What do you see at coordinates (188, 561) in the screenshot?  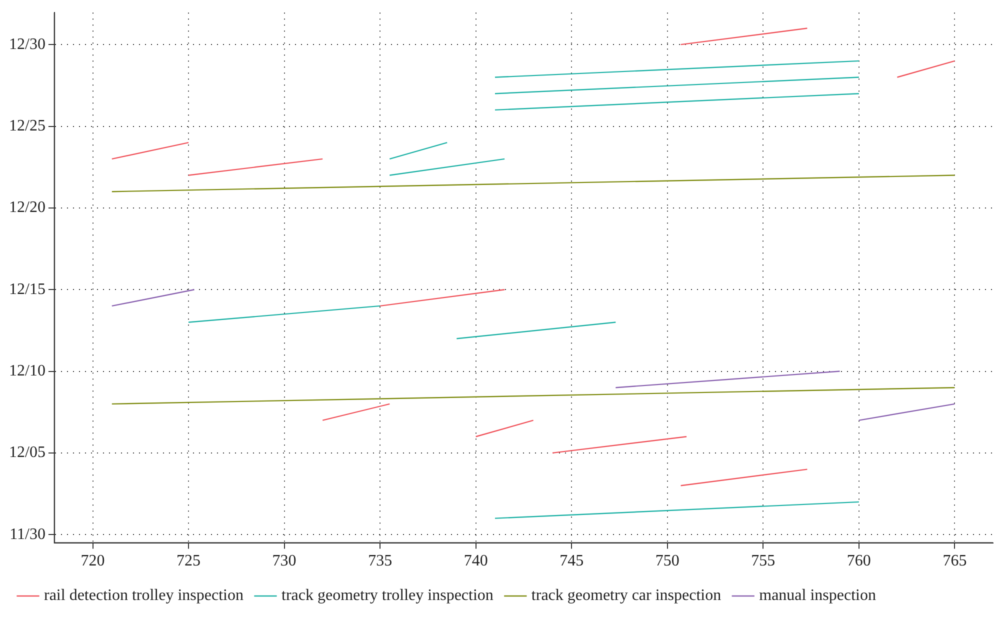 I see `x-tick-label: 725` at bounding box center [188, 561].